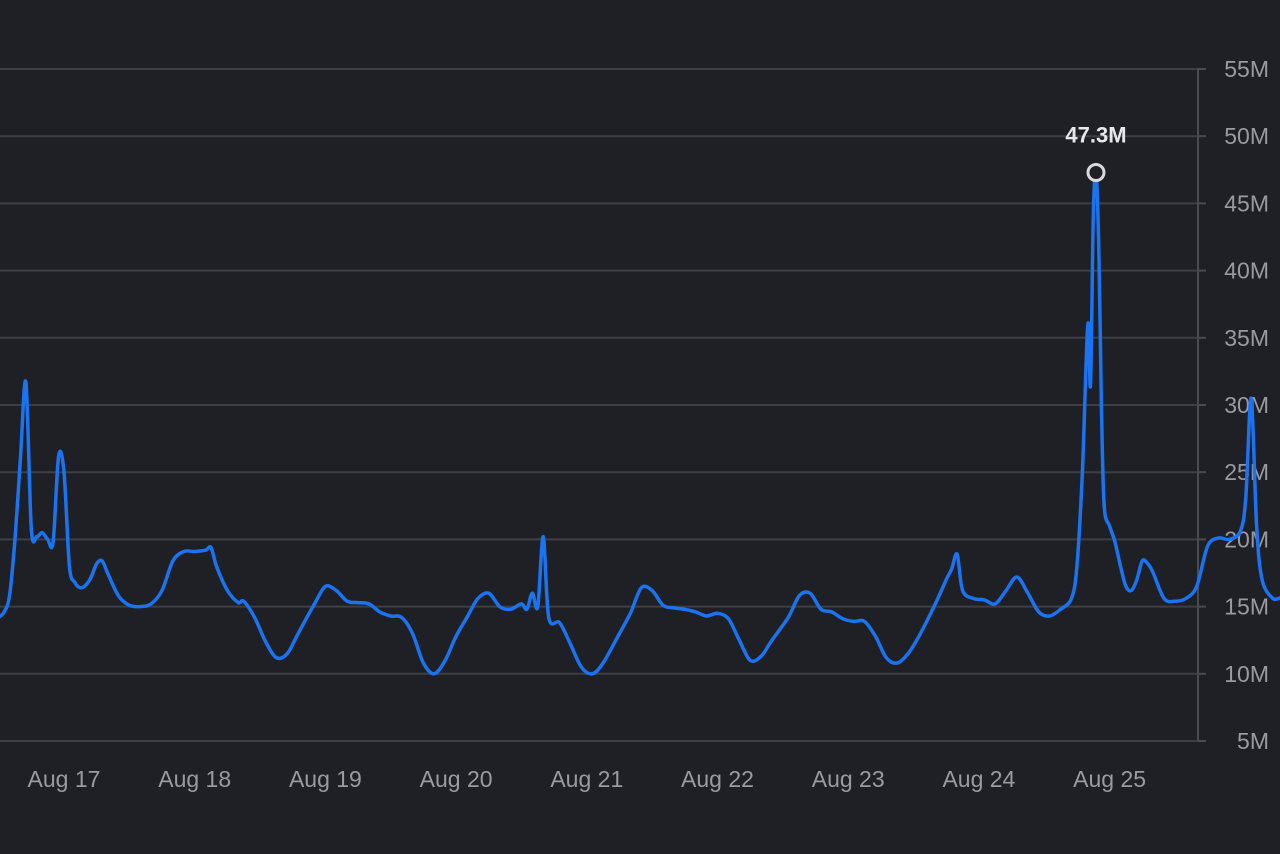 This screenshot has width=1280, height=854. Describe the element at coordinates (1246, 136) in the screenshot. I see `y-tick-label: 50M` at that location.